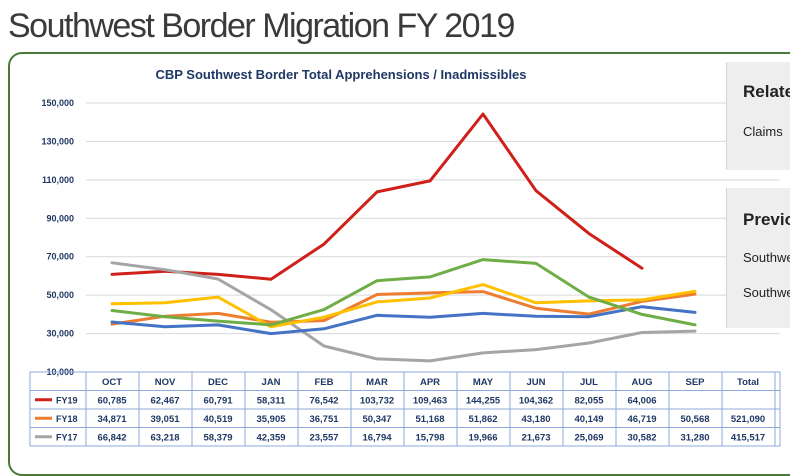 This screenshot has width=790, height=476. Describe the element at coordinates (641, 400) in the screenshot. I see `data-label: 64,006` at that location.